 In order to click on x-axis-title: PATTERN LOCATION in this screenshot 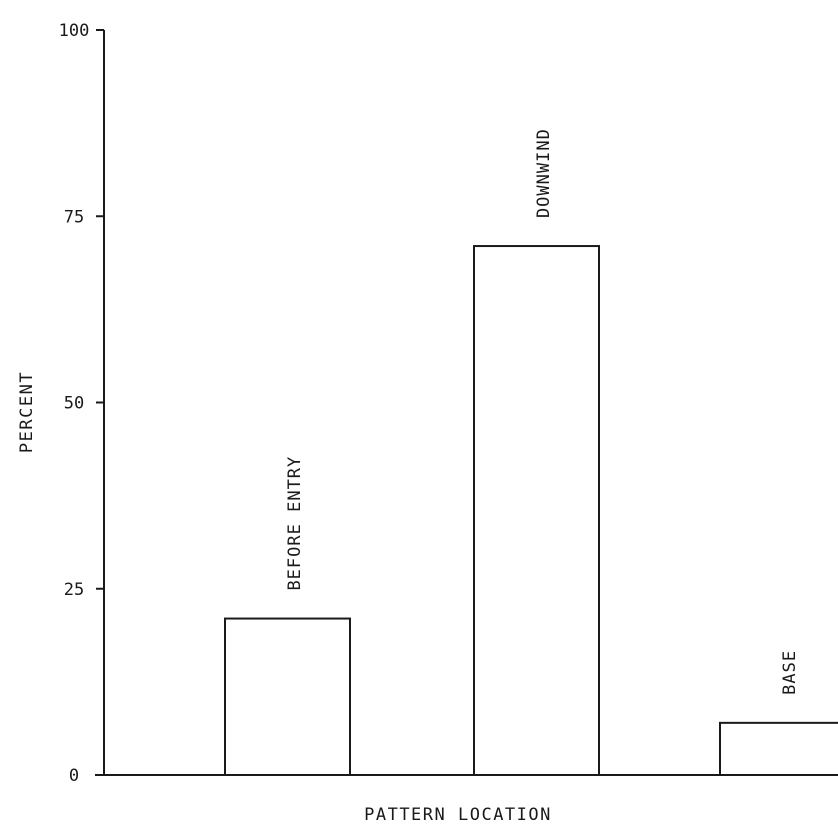, I will do `click(458, 815)`.